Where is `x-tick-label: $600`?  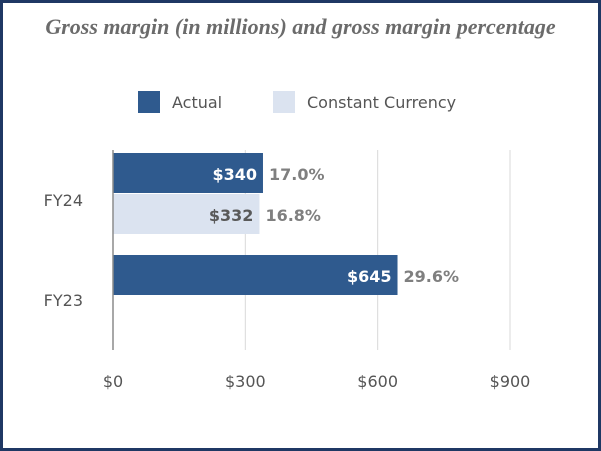 x-tick-label: $600 is located at coordinates (377, 381).